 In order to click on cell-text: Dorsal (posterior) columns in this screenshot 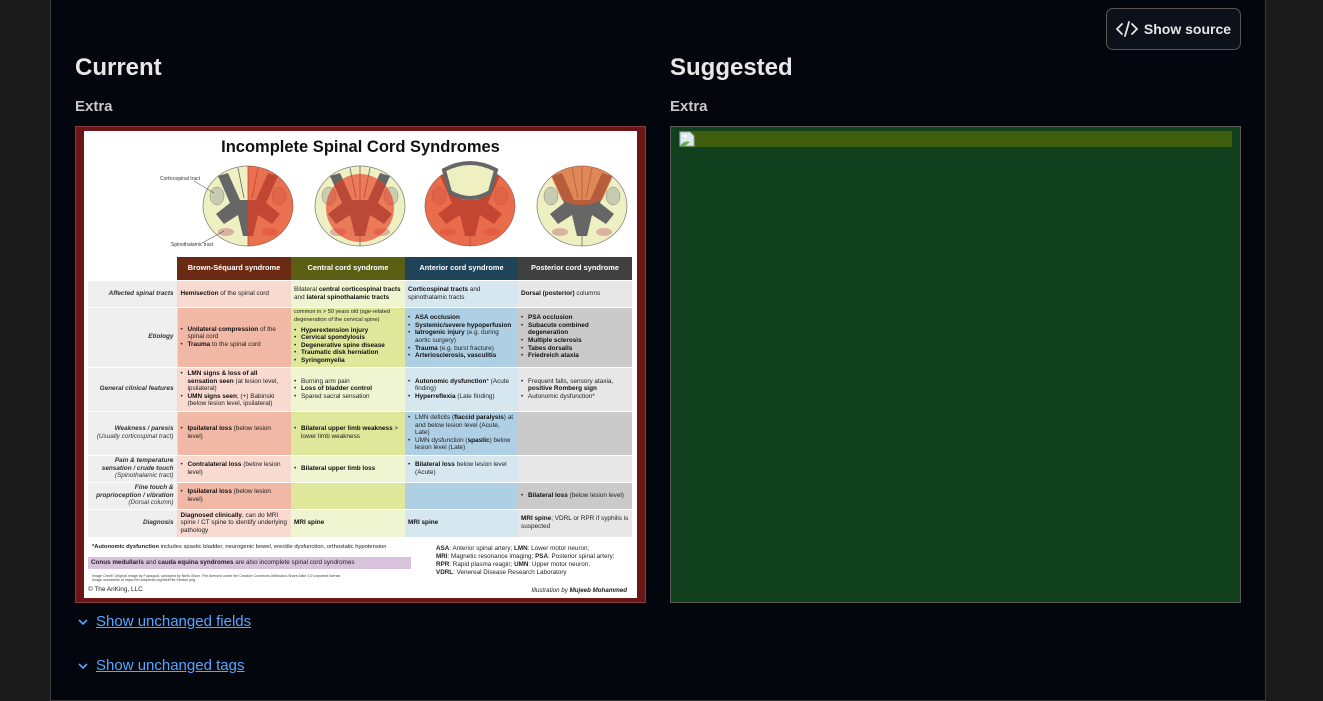, I will do `click(575, 294)`.